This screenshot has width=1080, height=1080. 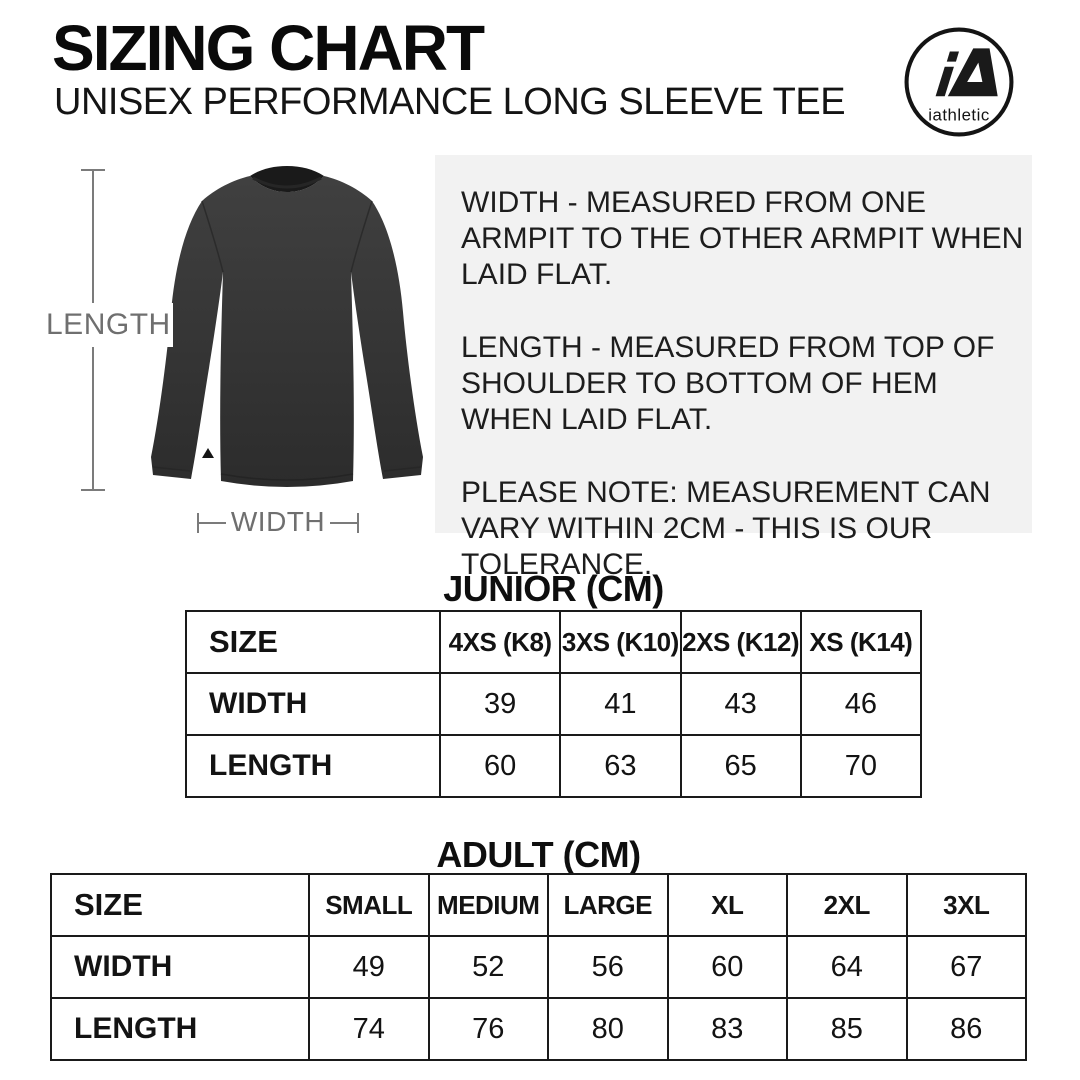 I want to click on tshirt-image, so click(x=287, y=326).